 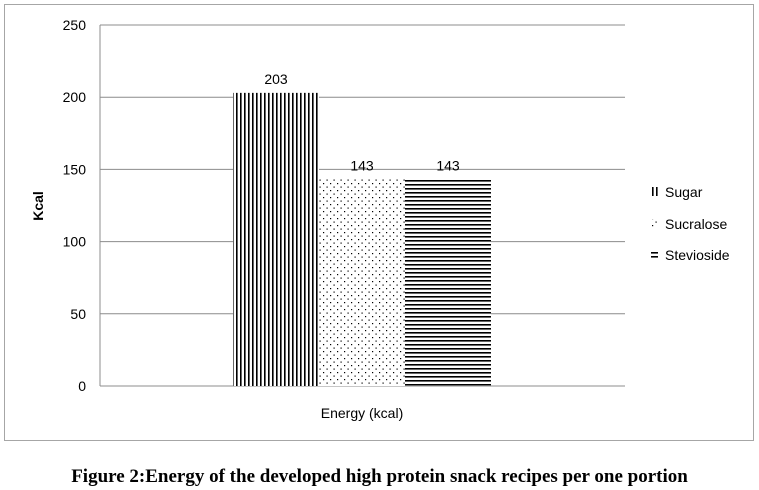 What do you see at coordinates (697, 255) in the screenshot?
I see `legend-label: Stevioside` at bounding box center [697, 255].